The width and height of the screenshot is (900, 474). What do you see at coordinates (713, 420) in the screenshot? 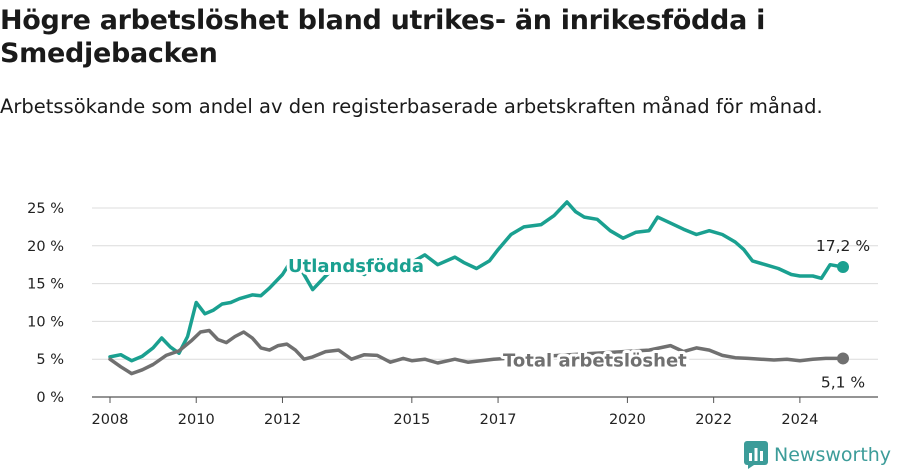
I see `x-tick-label: 2022` at bounding box center [713, 420].